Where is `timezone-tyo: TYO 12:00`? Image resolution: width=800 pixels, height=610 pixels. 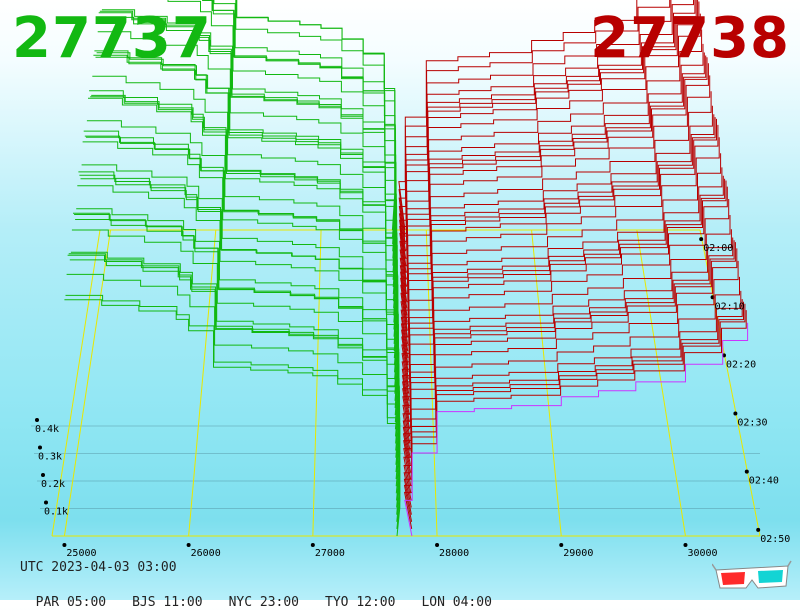
timezone-tyo: TYO 12:00 is located at coordinates (360, 602).